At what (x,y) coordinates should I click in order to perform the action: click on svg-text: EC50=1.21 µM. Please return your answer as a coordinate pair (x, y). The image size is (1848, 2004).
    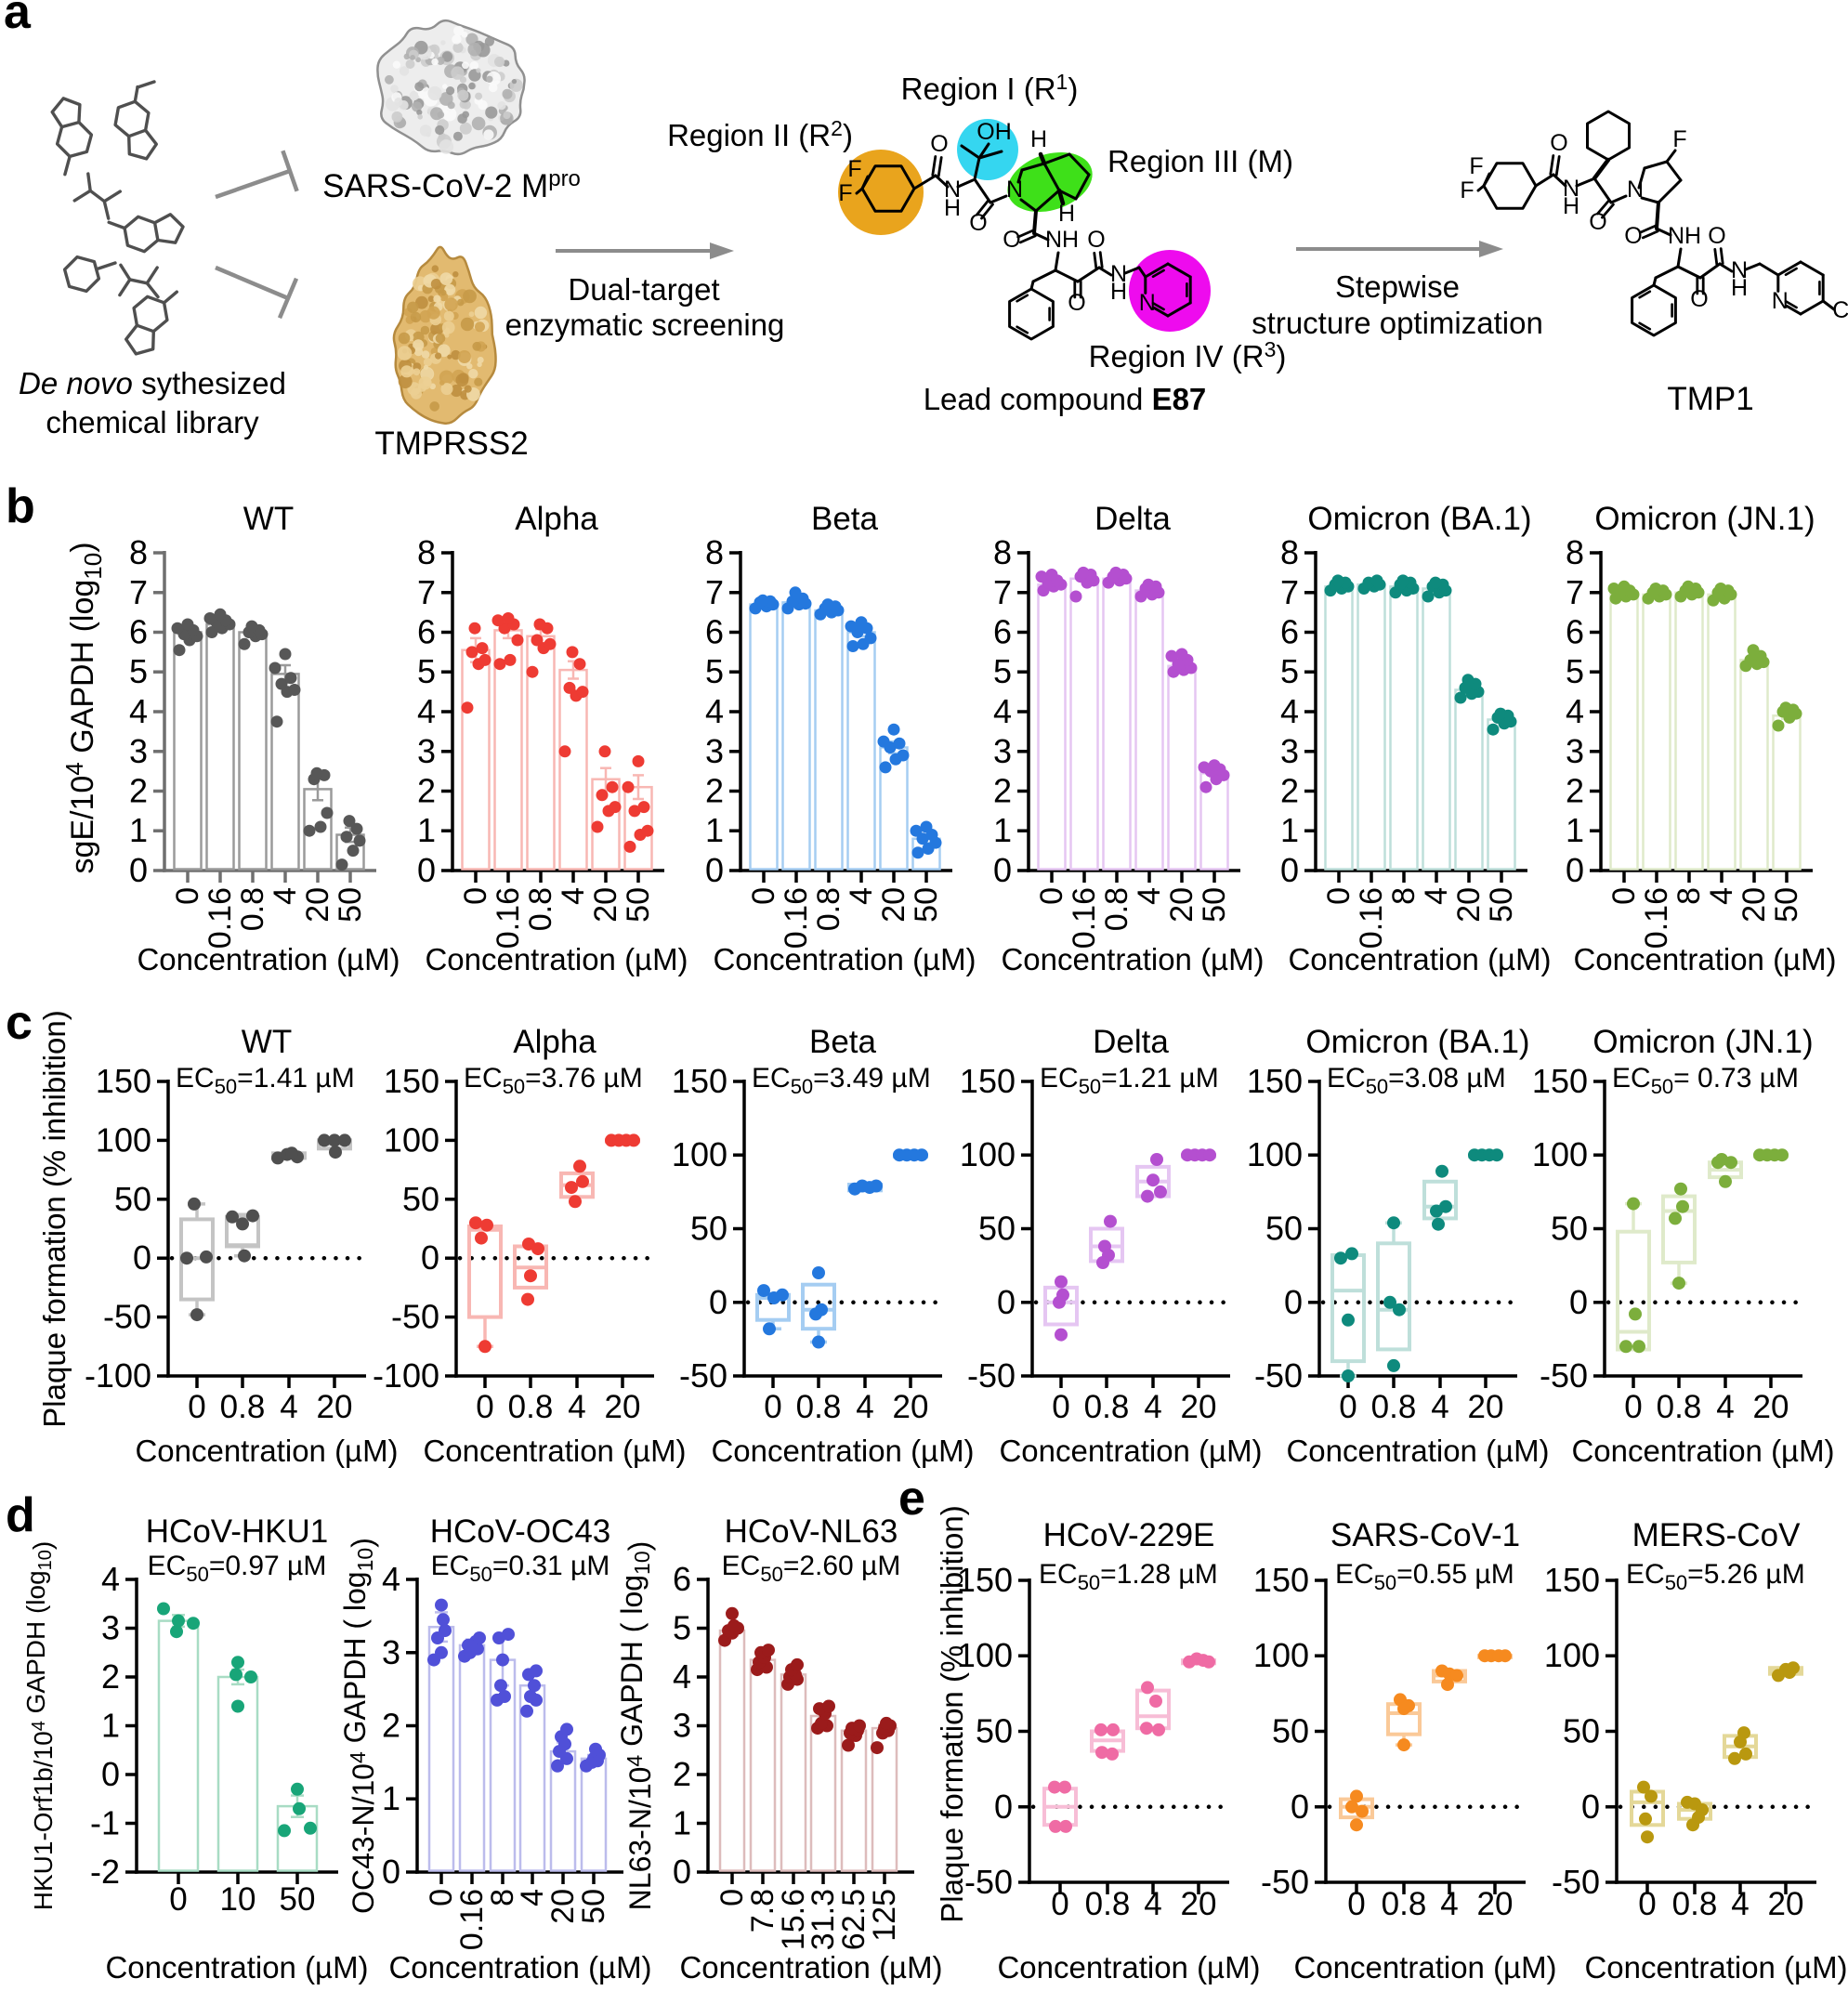
    Looking at the image, I should click on (1129, 1080).